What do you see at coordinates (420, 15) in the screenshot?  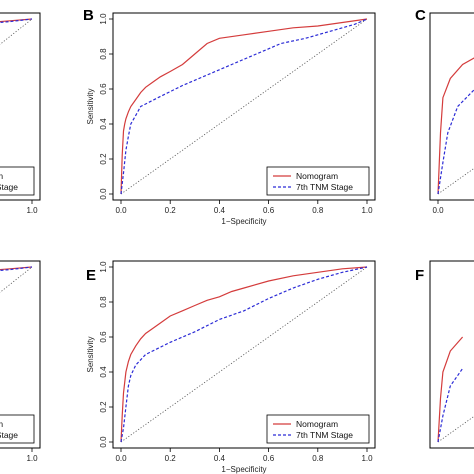 I see `panel-letter: C` at bounding box center [420, 15].